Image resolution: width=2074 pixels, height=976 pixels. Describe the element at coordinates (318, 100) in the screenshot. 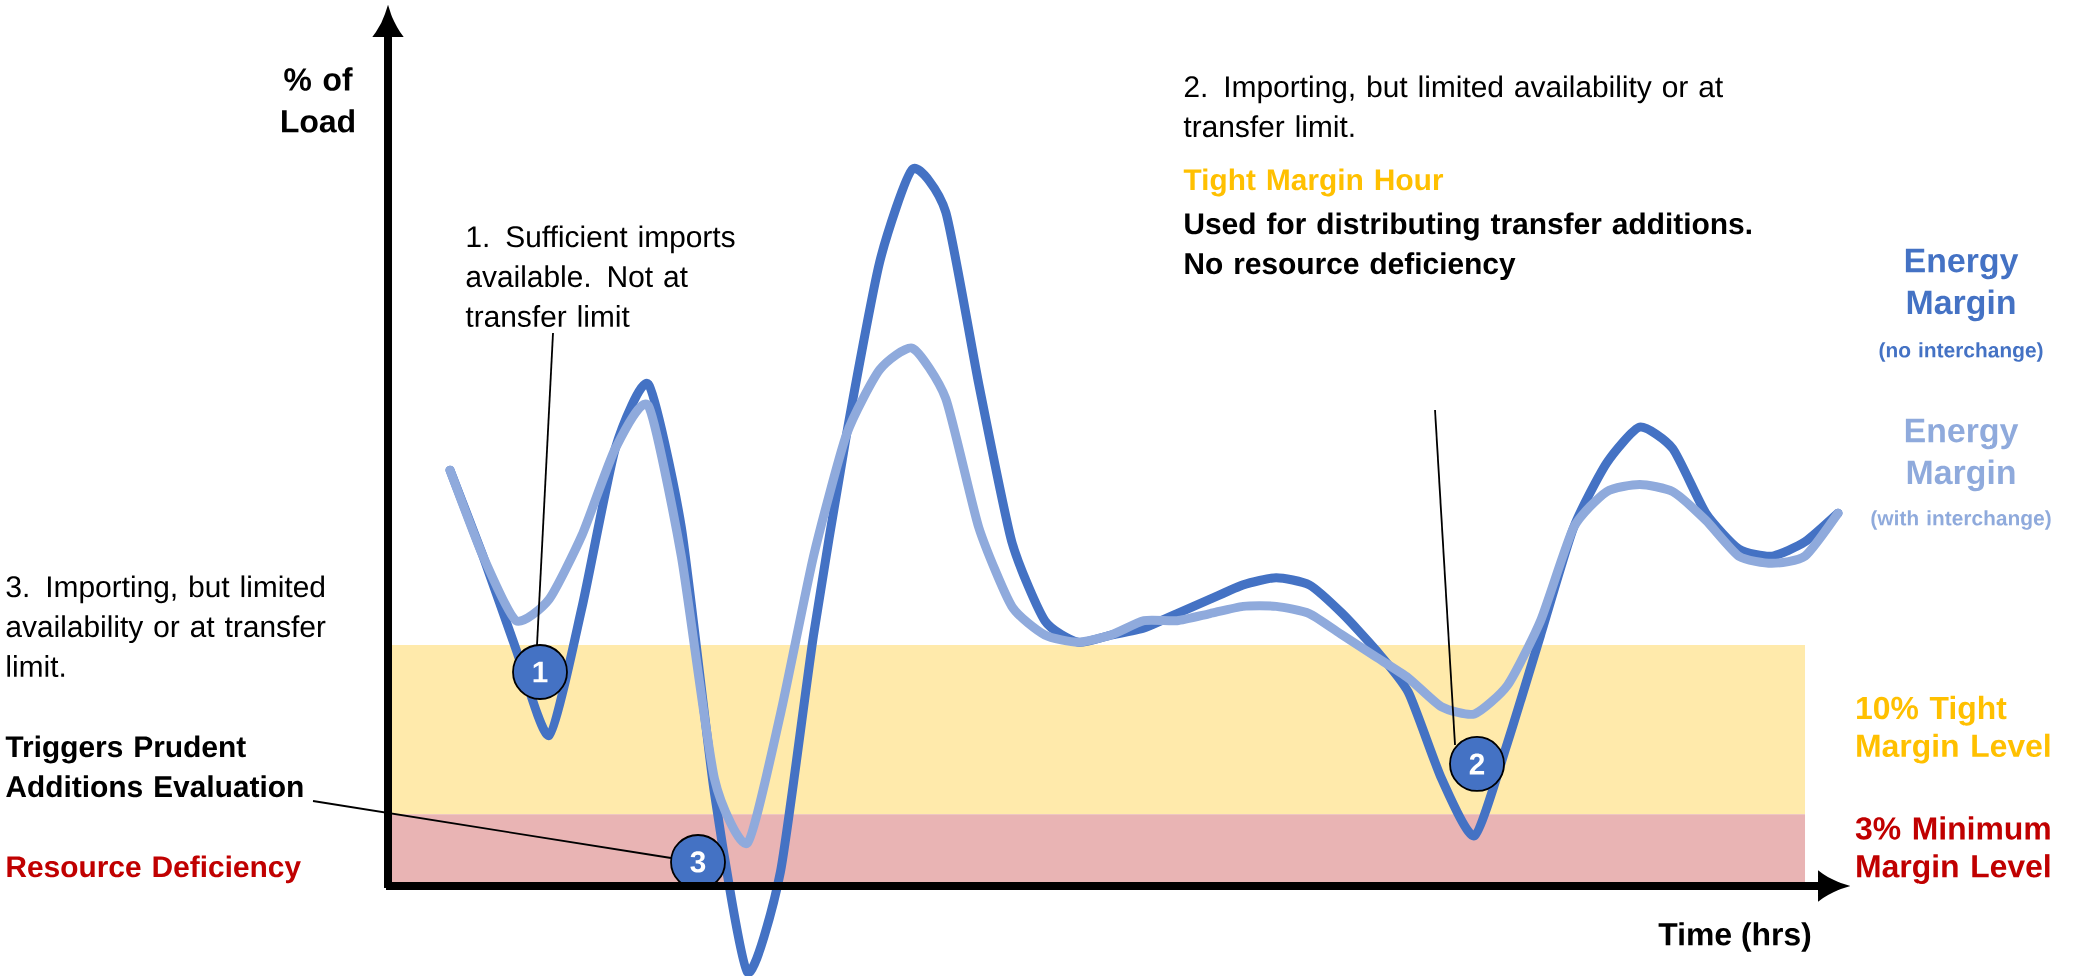

I see `y-axis-title: % of Load` at that location.